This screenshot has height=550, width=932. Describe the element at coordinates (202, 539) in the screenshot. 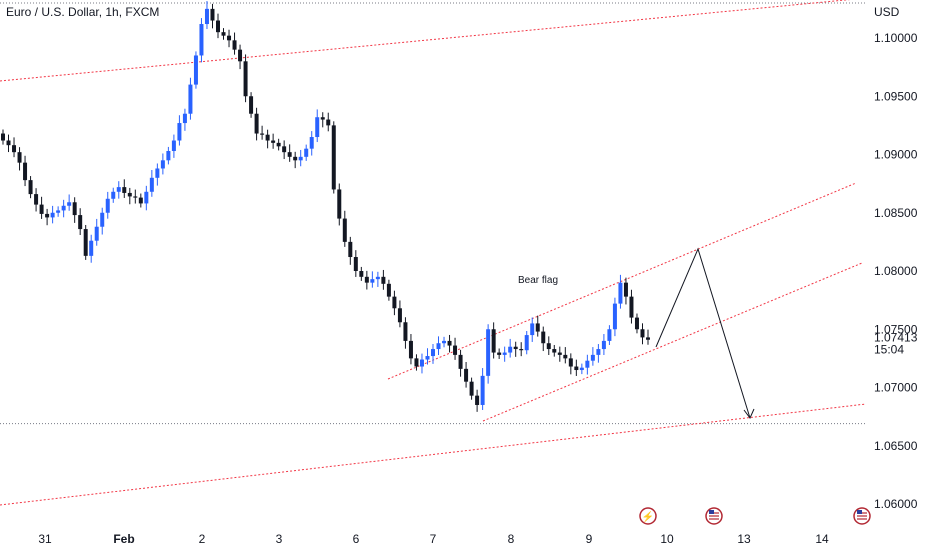

I see `x-tick-label: 2` at that location.